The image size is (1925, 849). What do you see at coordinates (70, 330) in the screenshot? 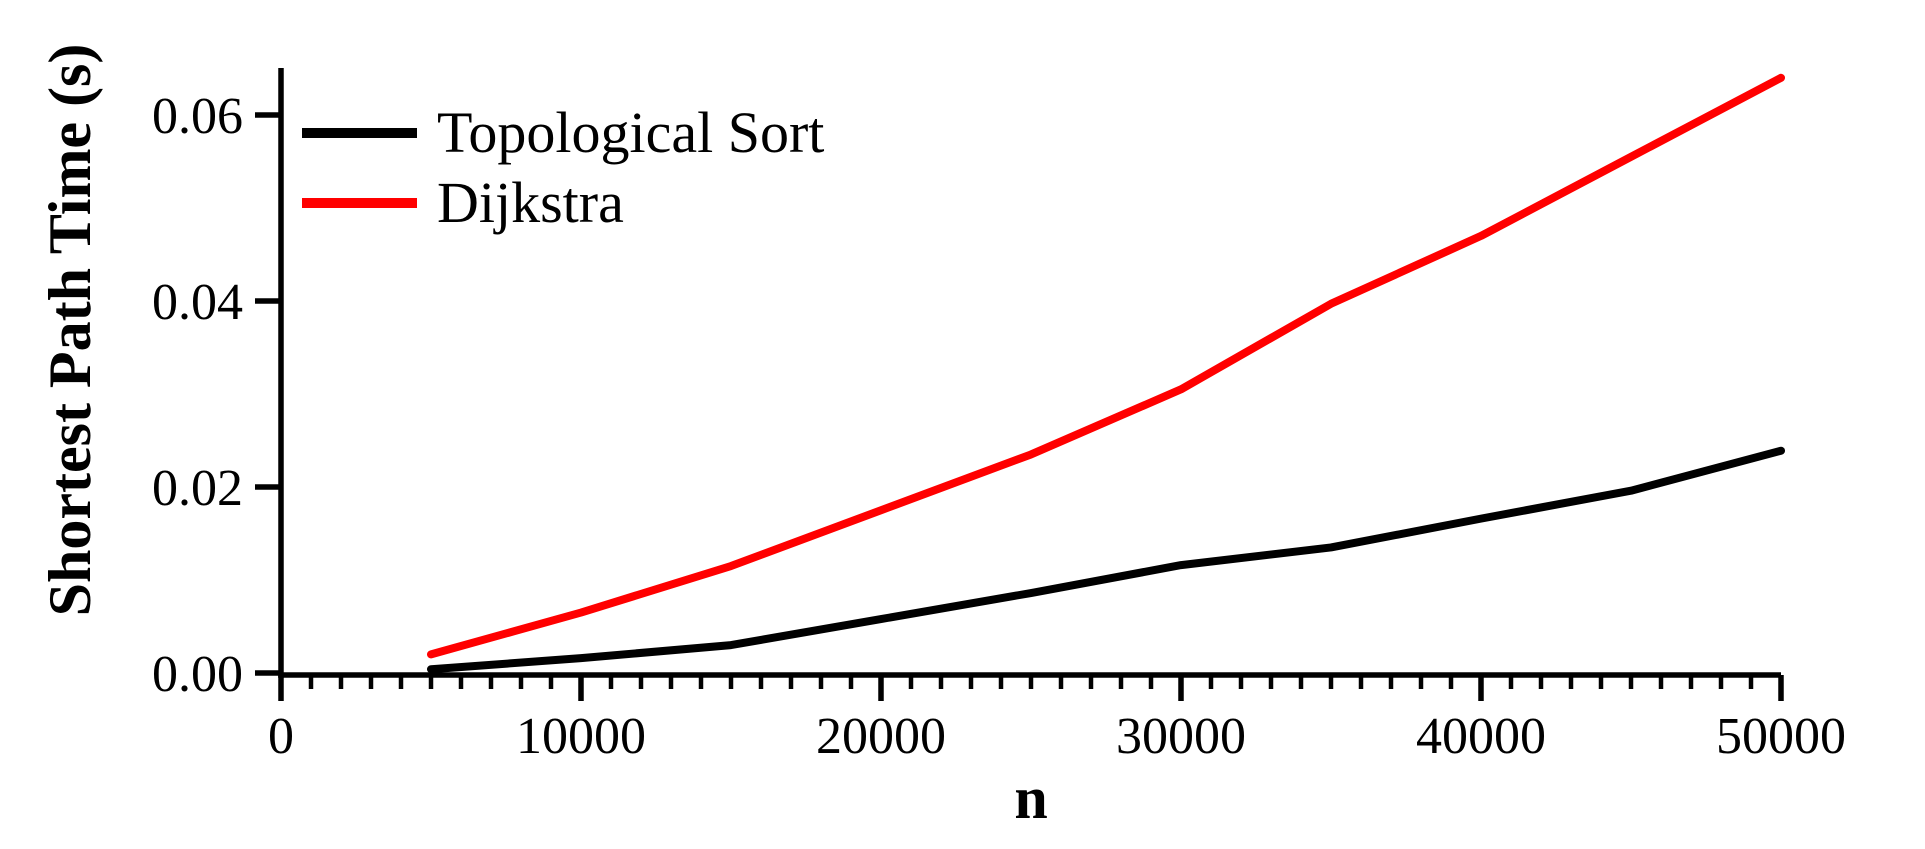
I see `y-axis-title: Shortest Path Time (s)` at bounding box center [70, 330].